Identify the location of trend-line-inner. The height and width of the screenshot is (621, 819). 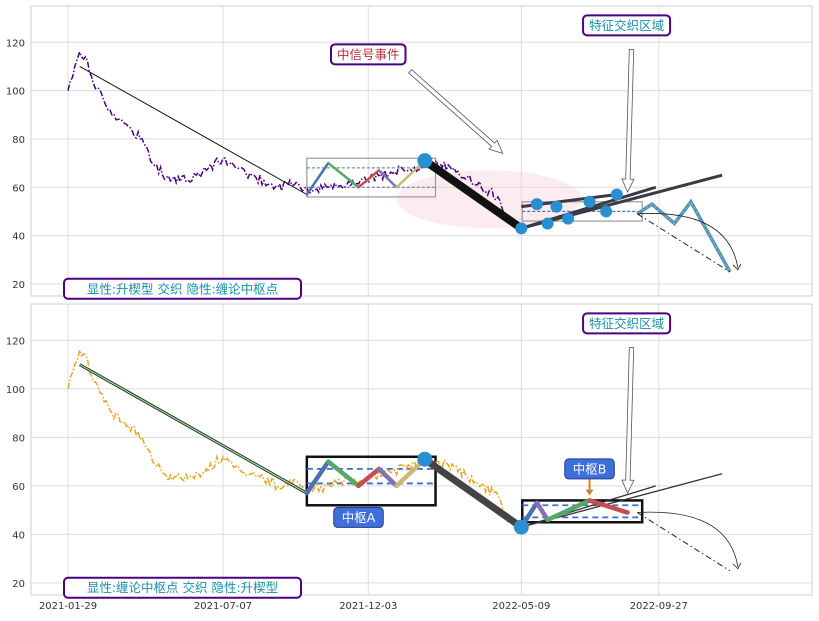
(193, 429).